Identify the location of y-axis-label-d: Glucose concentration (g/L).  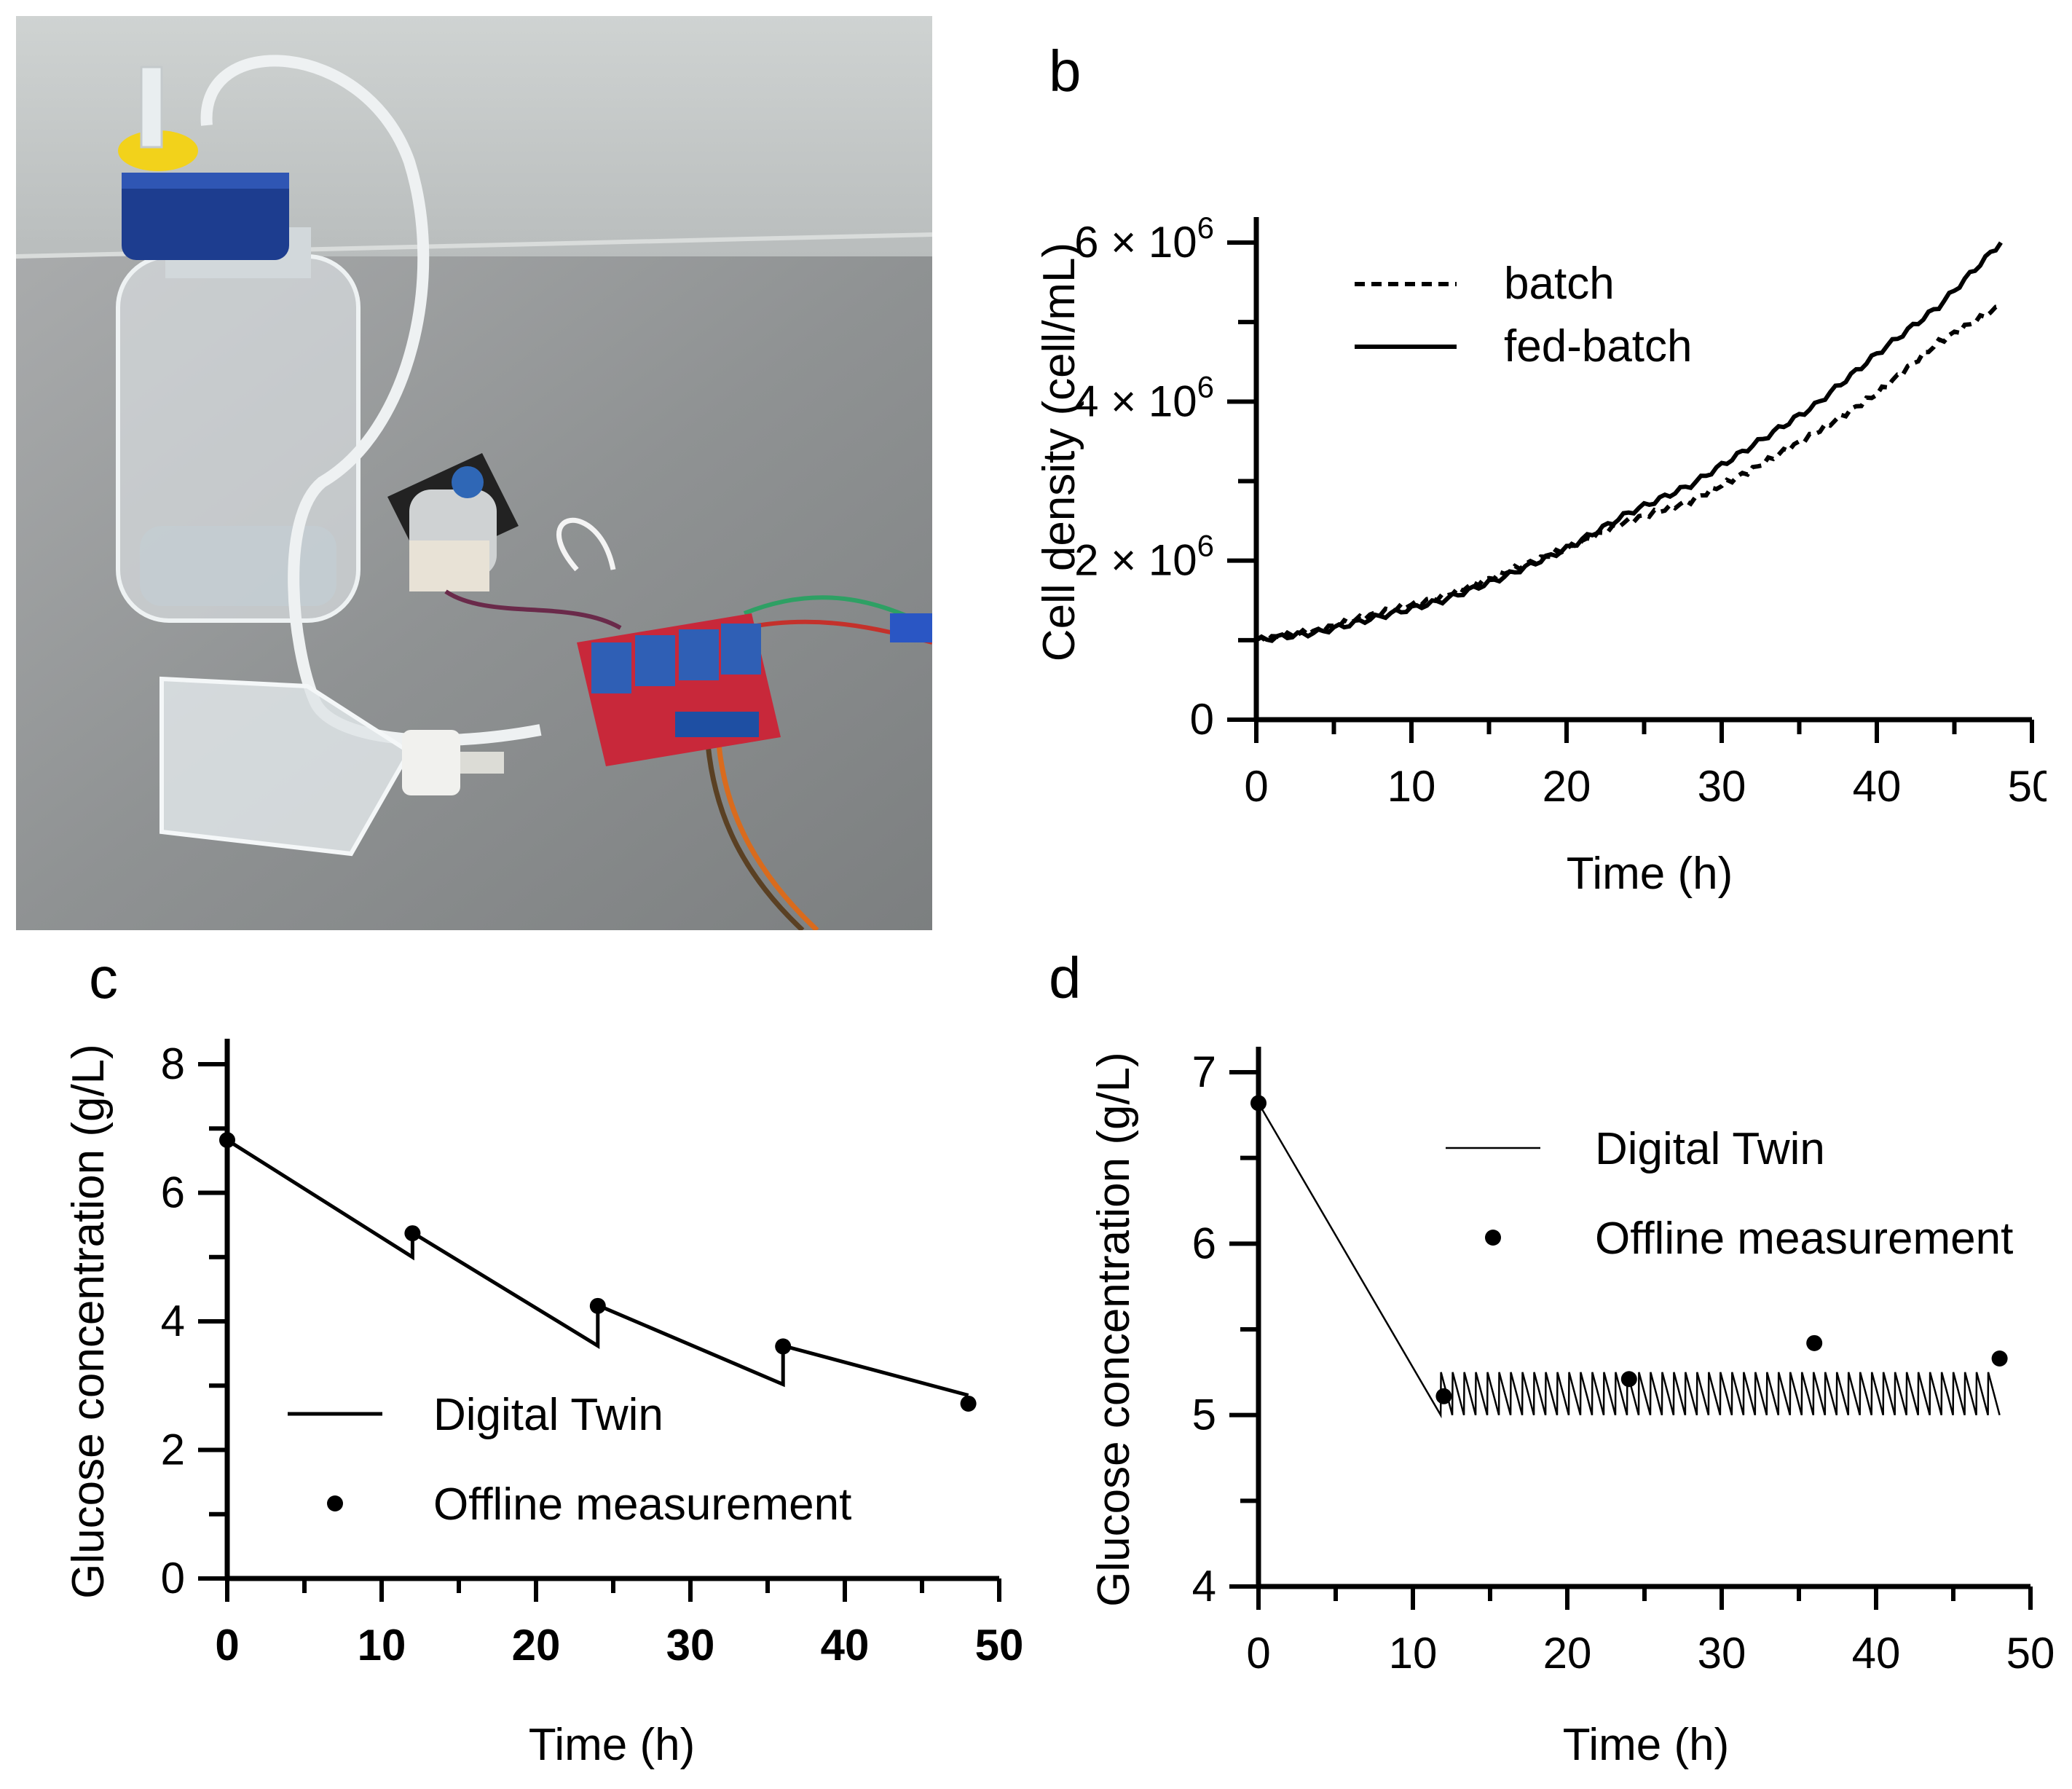
(1114, 1330).